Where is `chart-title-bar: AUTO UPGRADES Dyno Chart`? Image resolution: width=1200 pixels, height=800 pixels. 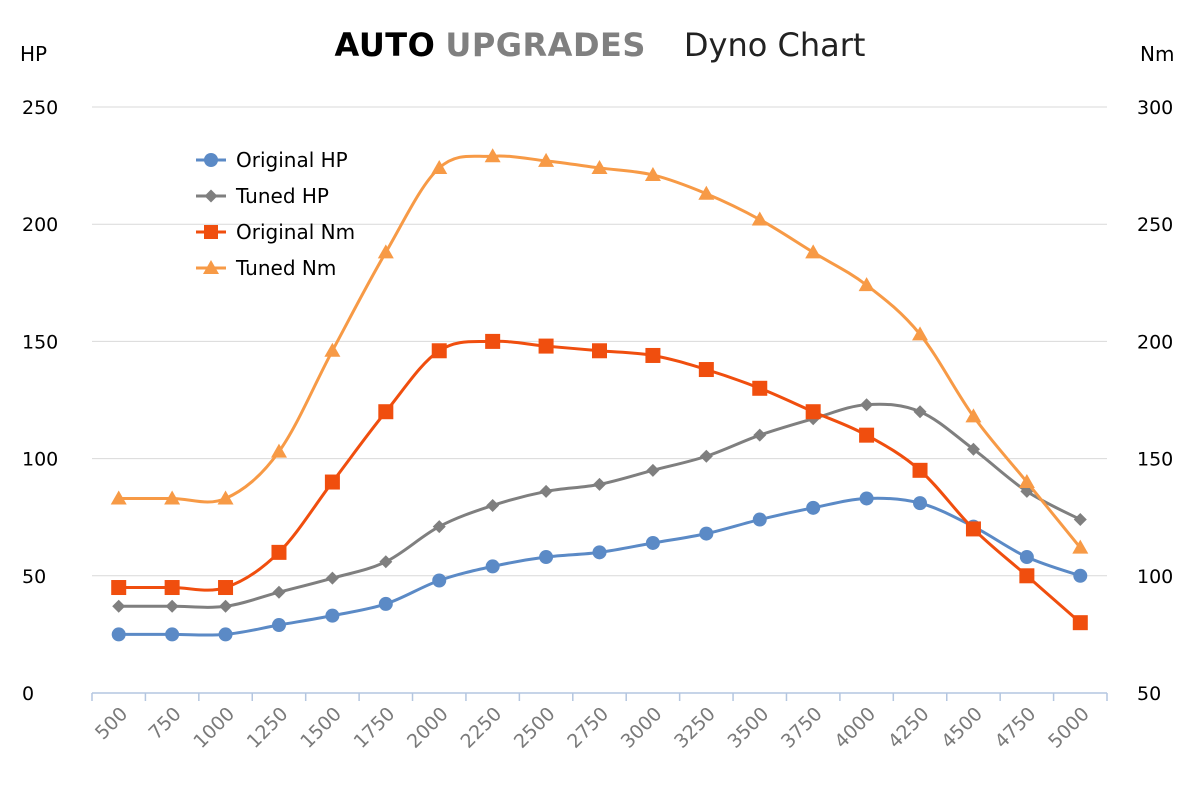 chart-title-bar: AUTO UPGRADES Dyno Chart is located at coordinates (600, 45).